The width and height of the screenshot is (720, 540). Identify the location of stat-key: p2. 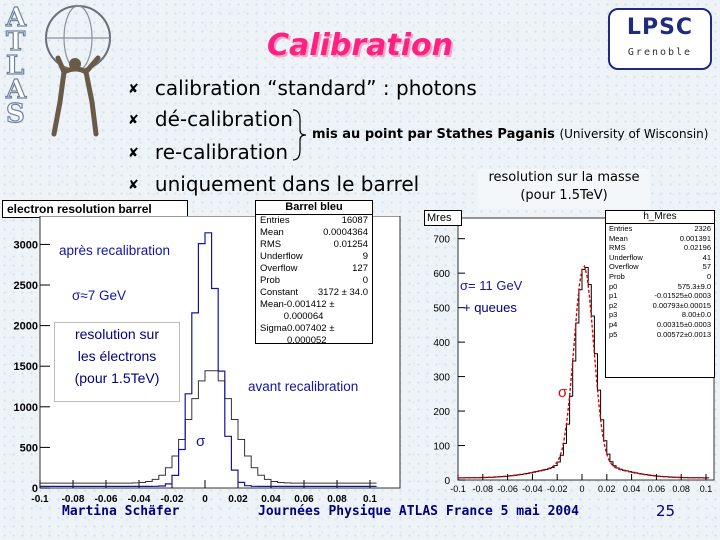
(613, 305).